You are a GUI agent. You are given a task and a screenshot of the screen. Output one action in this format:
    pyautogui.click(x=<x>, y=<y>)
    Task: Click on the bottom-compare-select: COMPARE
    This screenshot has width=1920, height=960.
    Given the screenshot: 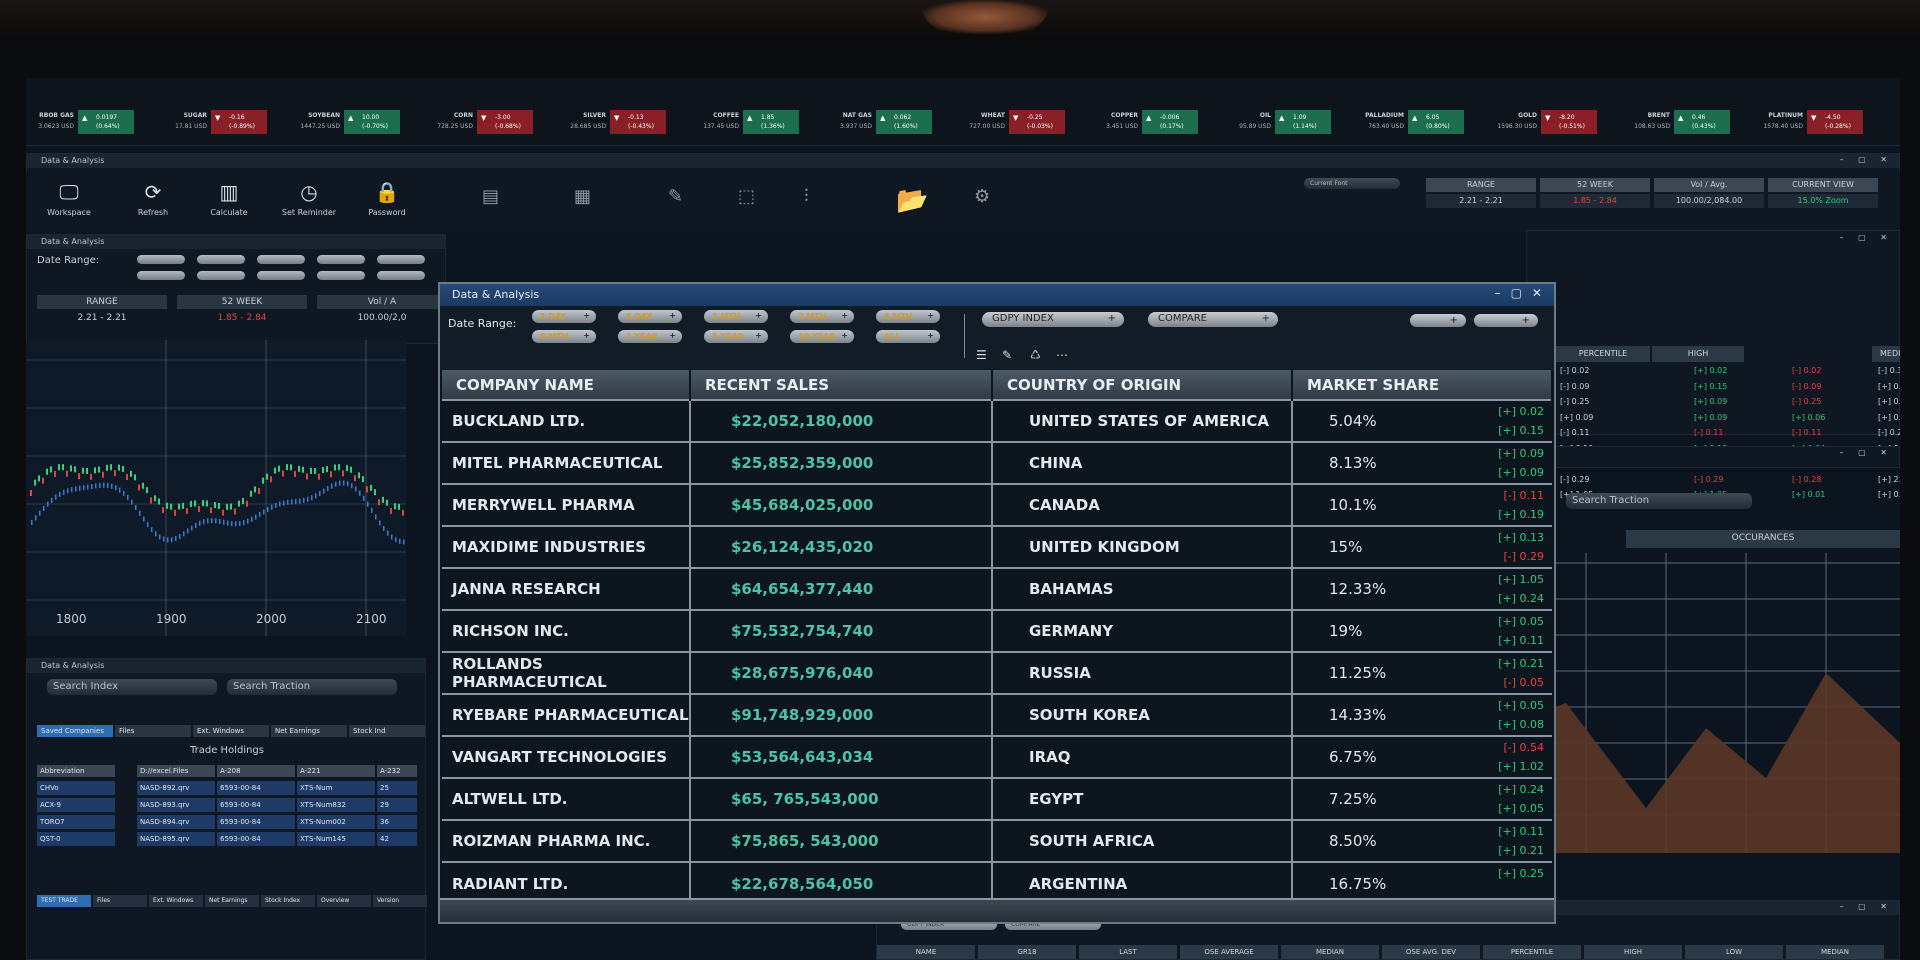 What is the action you would take?
    pyautogui.click(x=1053, y=924)
    